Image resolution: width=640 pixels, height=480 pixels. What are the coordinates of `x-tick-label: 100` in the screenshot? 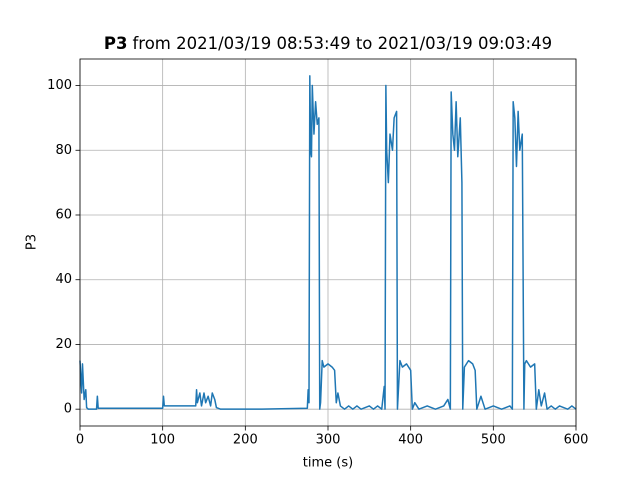 It's located at (162, 440).